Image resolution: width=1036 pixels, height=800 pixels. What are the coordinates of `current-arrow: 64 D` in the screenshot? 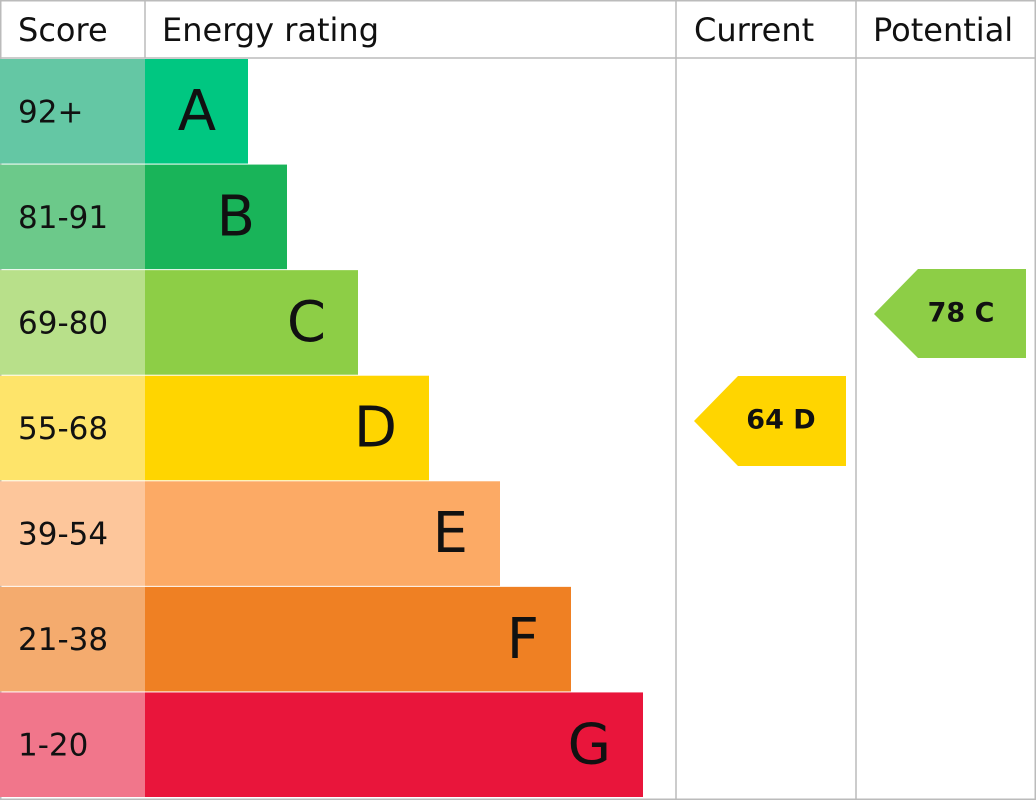 It's located at (770, 421).